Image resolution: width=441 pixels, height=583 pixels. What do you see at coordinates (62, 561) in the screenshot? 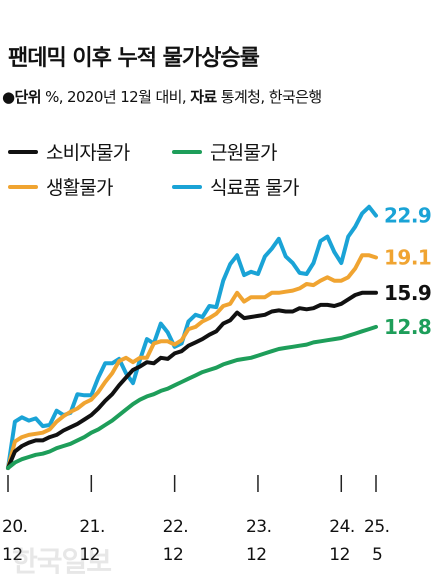
I see `watermark-logo: 한국일보` at bounding box center [62, 561].